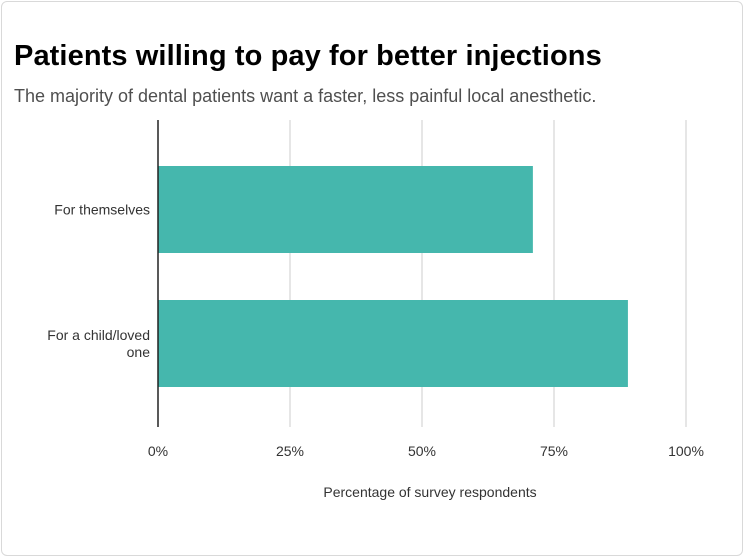 The width and height of the screenshot is (744, 557). What do you see at coordinates (290, 451) in the screenshot?
I see `x-tick-label: 25%` at bounding box center [290, 451].